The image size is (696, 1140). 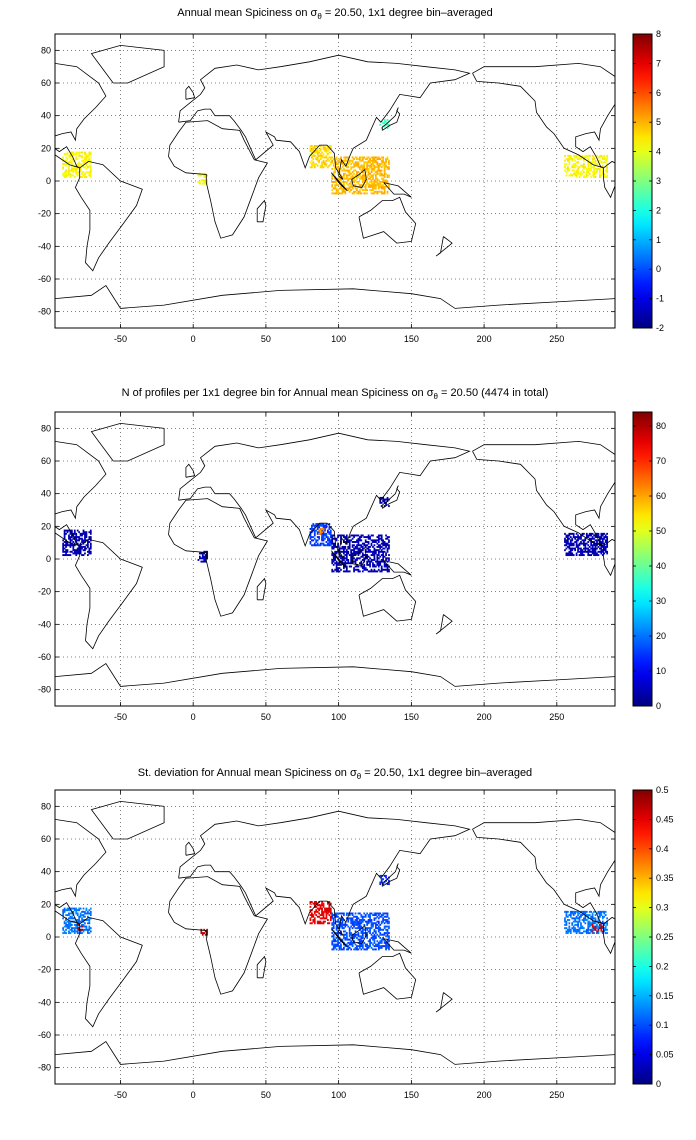 What do you see at coordinates (658, 1084) in the screenshot?
I see `colorbar-tick-label: 0` at bounding box center [658, 1084].